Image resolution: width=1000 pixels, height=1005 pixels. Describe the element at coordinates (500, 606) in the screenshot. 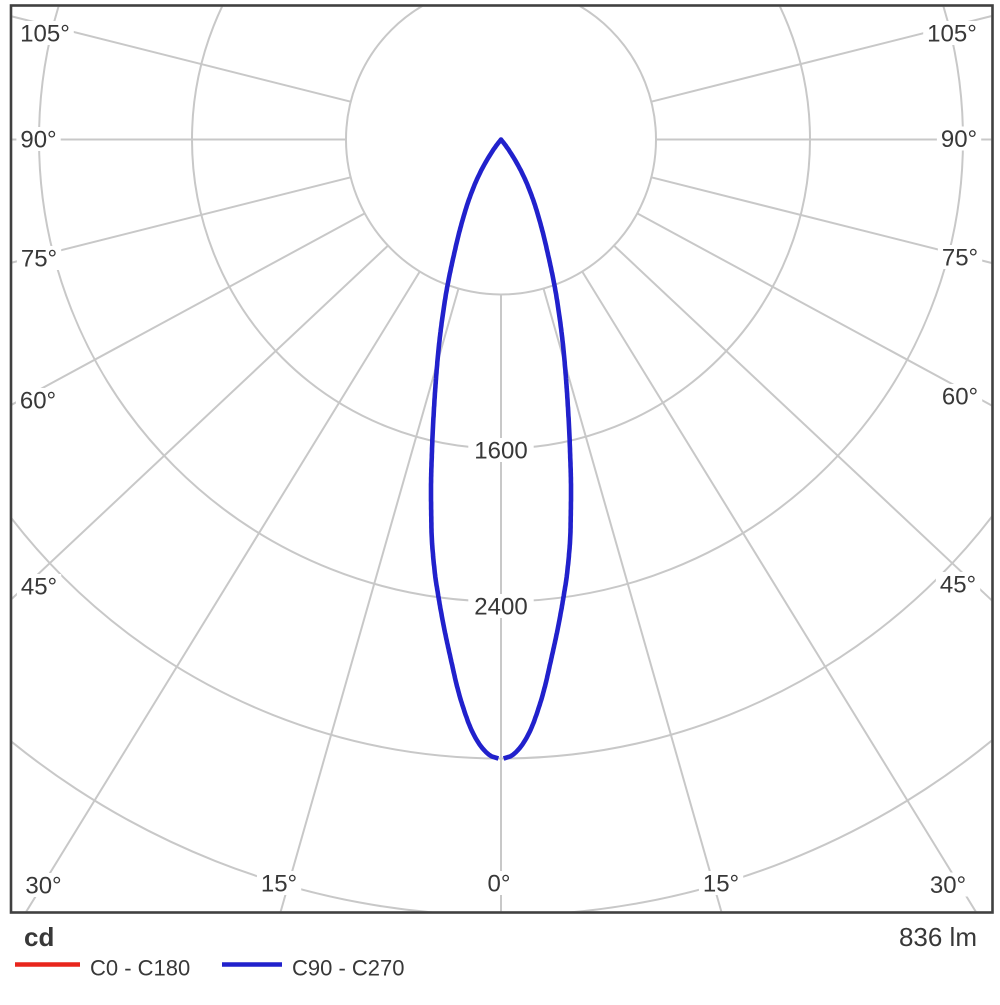

I see `svg-text: 2400` at that location.